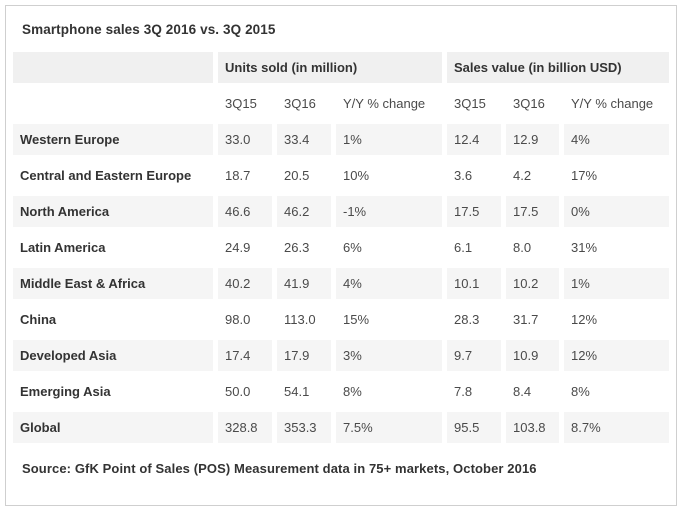 This screenshot has width=682, height=517. I want to click on value-cell: 0%, so click(616, 211).